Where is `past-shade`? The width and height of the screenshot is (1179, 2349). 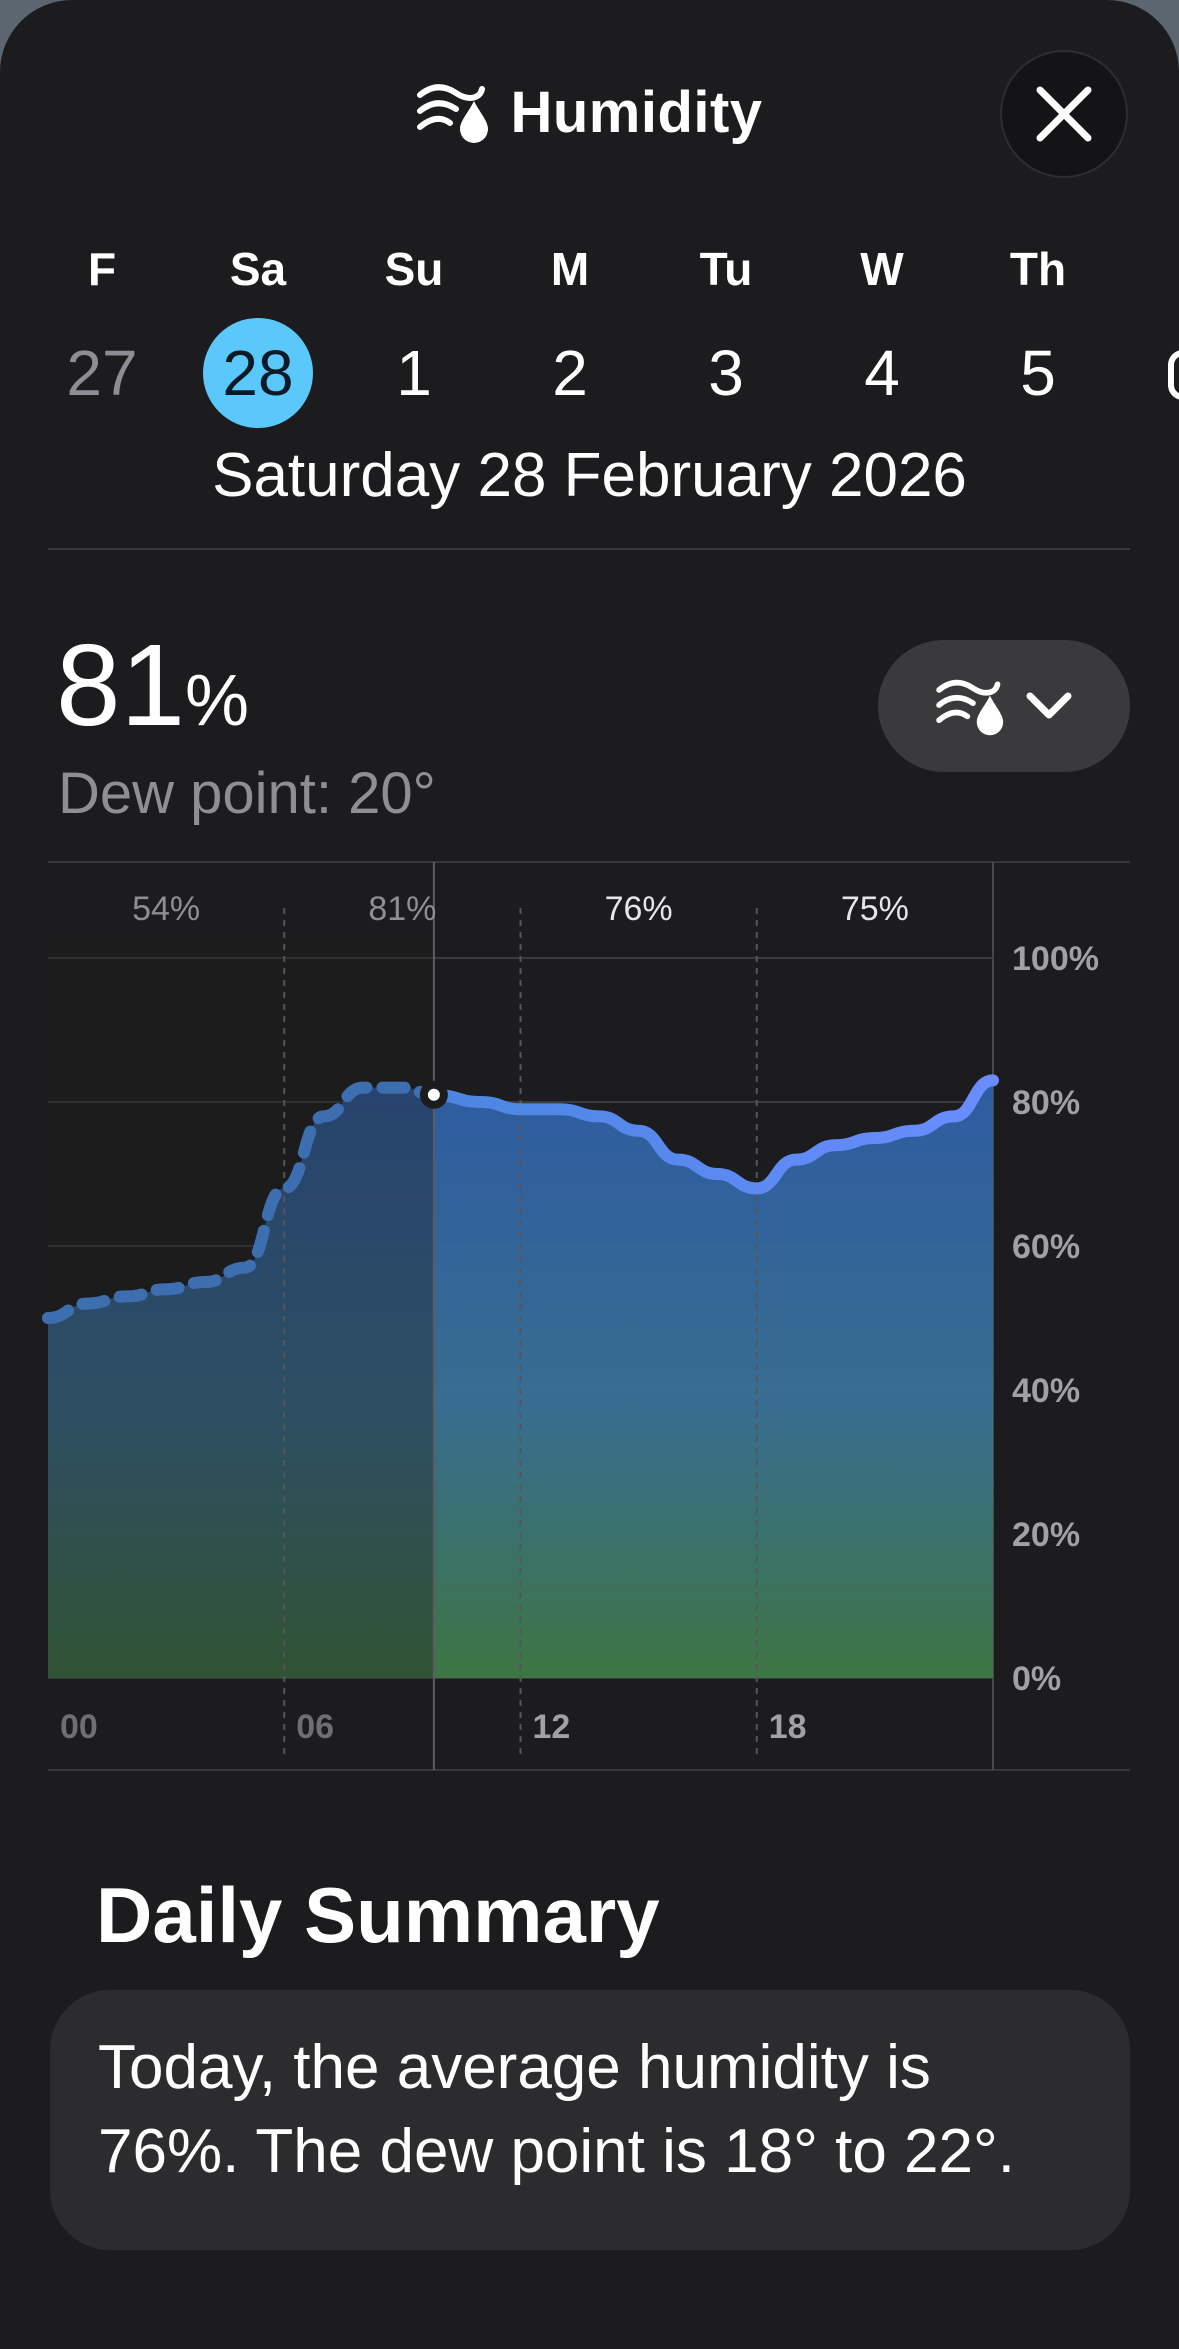
past-shade is located at coordinates (241, 1308).